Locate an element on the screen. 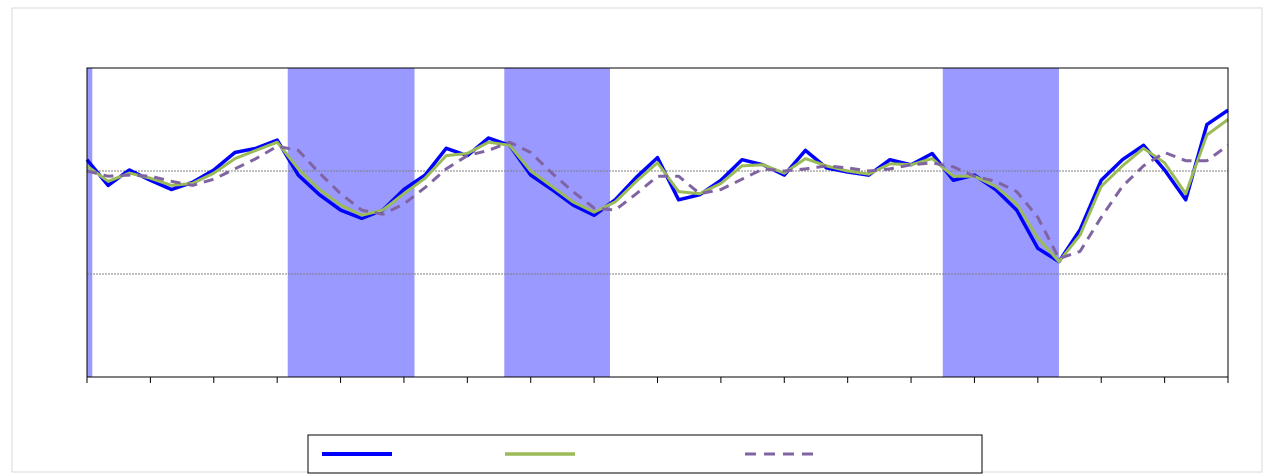 The image size is (1267, 476). legend is located at coordinates (645, 454).